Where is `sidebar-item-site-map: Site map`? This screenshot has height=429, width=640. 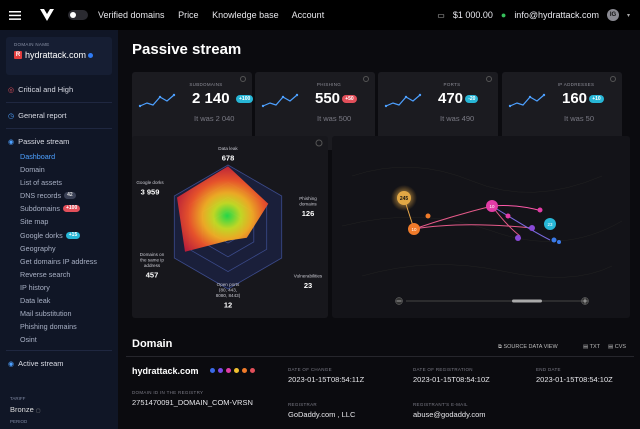 sidebar-item-site-map: Site map is located at coordinates (59, 221).